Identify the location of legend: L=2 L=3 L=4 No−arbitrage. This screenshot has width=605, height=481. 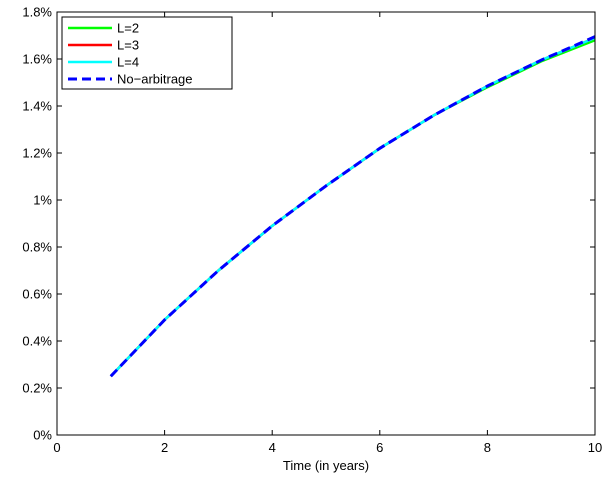
(147, 53).